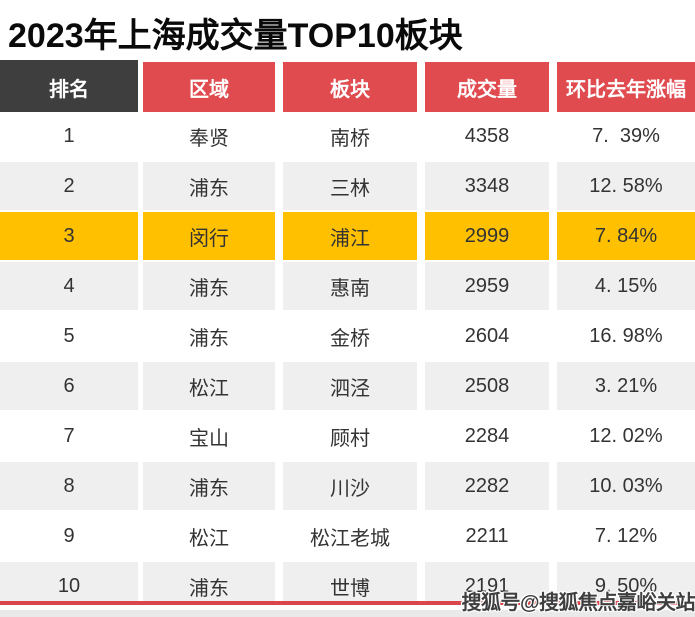 The height and width of the screenshot is (617, 695). What do you see at coordinates (69, 487) in the screenshot?
I see `rank-cell: 8` at bounding box center [69, 487].